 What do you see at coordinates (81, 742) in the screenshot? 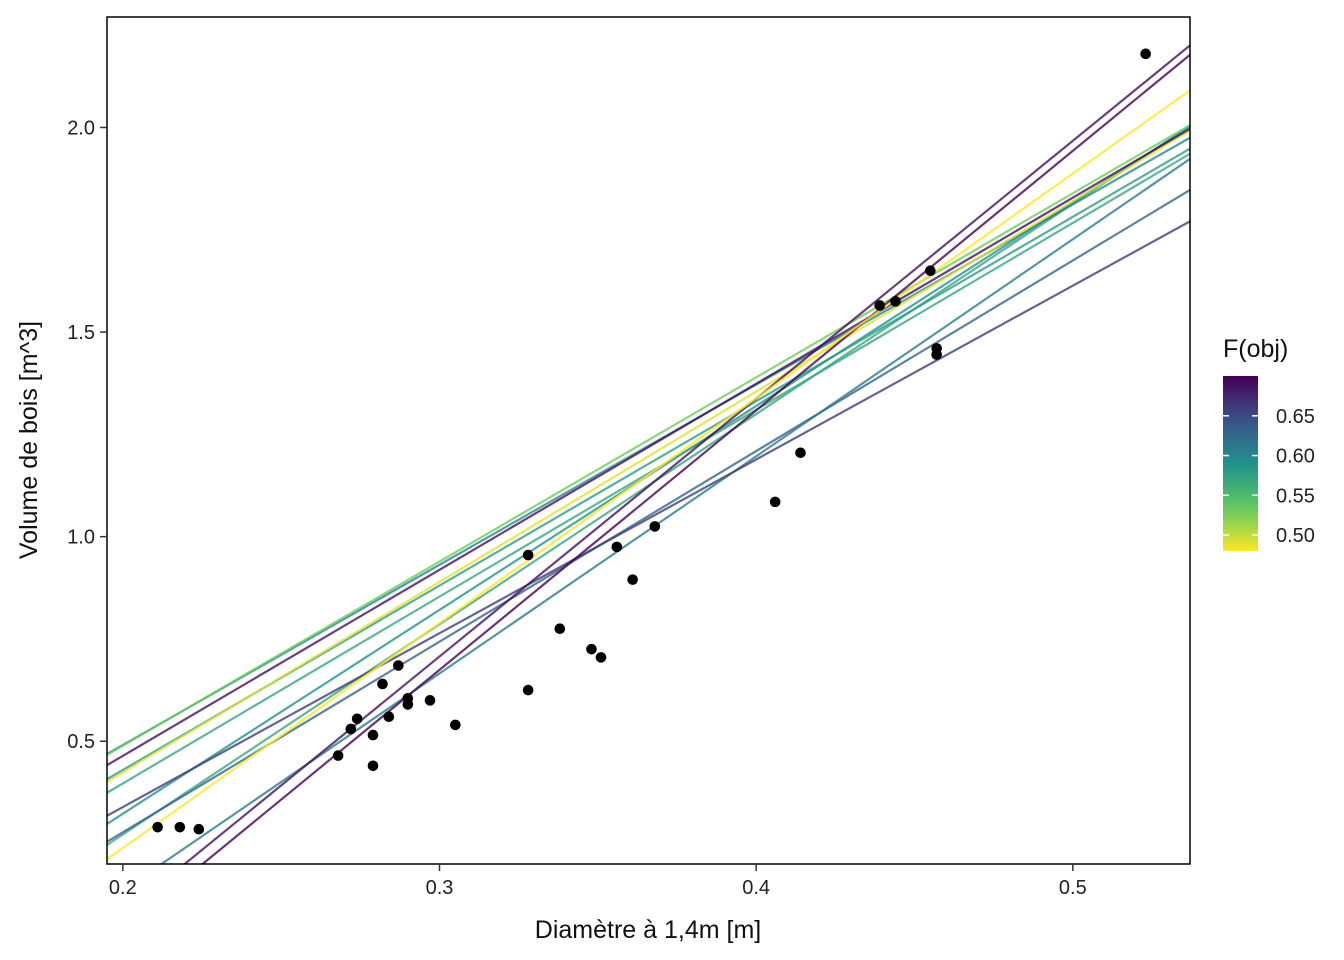
I see `y-tick-label: 0.5` at bounding box center [81, 742].